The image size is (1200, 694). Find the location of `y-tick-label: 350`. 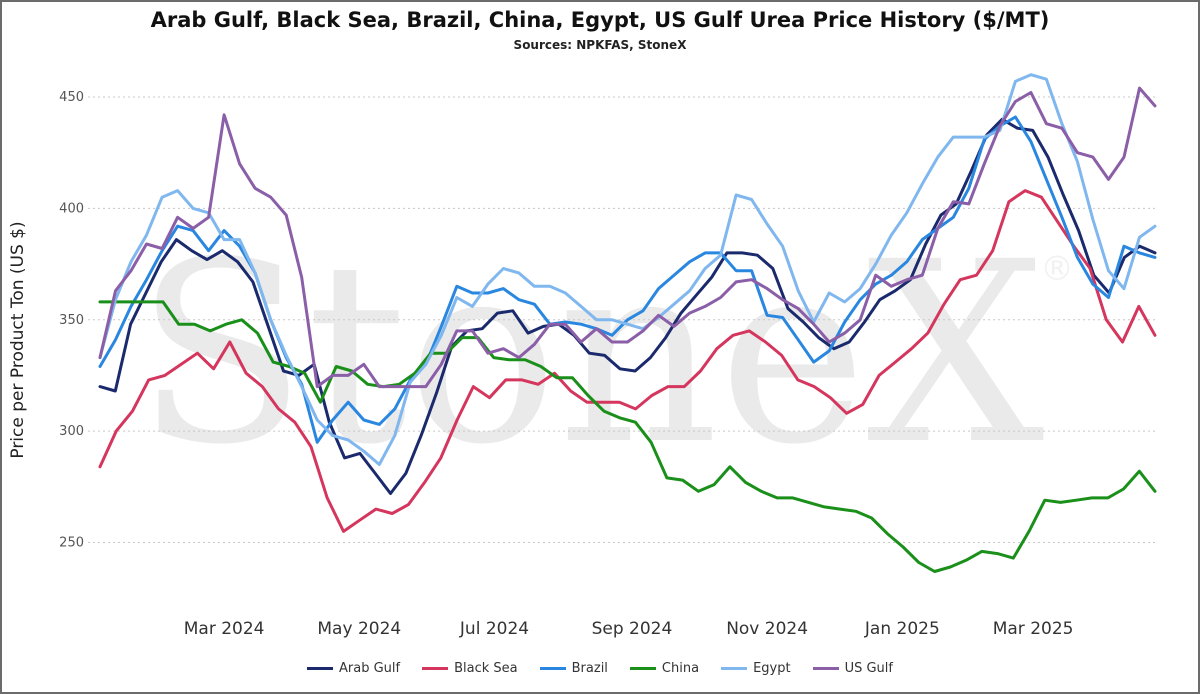

y-tick-label: 350 is located at coordinates (71, 320).